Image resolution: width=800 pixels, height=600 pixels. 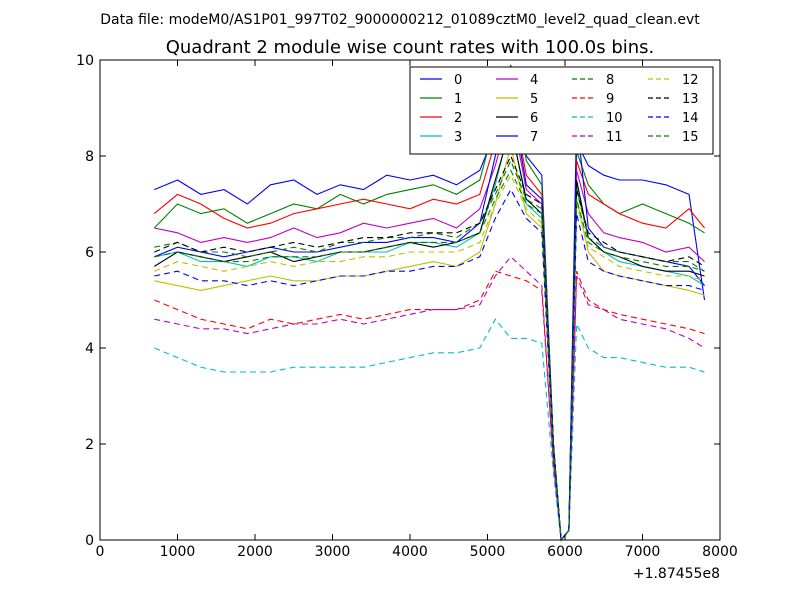 What do you see at coordinates (333, 552) in the screenshot?
I see `x-tick-label: 3000` at bounding box center [333, 552].